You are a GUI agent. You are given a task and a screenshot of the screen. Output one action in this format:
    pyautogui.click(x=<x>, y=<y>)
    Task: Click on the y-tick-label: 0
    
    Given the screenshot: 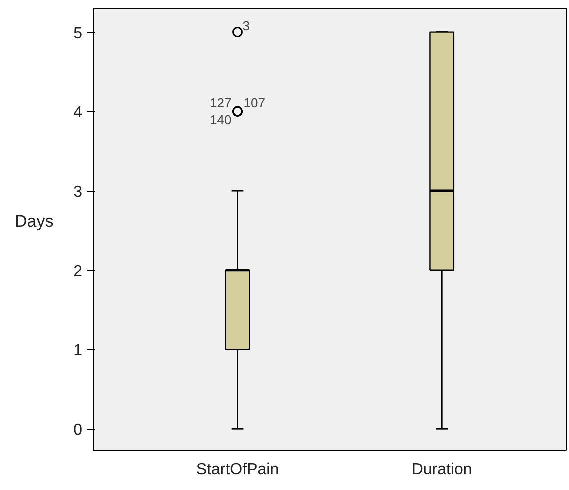 What is the action you would take?
    pyautogui.click(x=78, y=431)
    